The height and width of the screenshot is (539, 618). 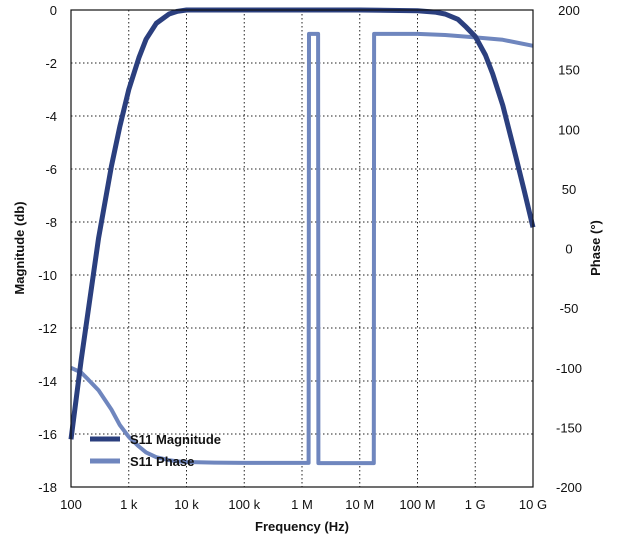 I want to click on y-left-tick-labels: 0 -2 -4 -6 -8 -10 -12 -14 -16 -18, so click(x=47, y=249).